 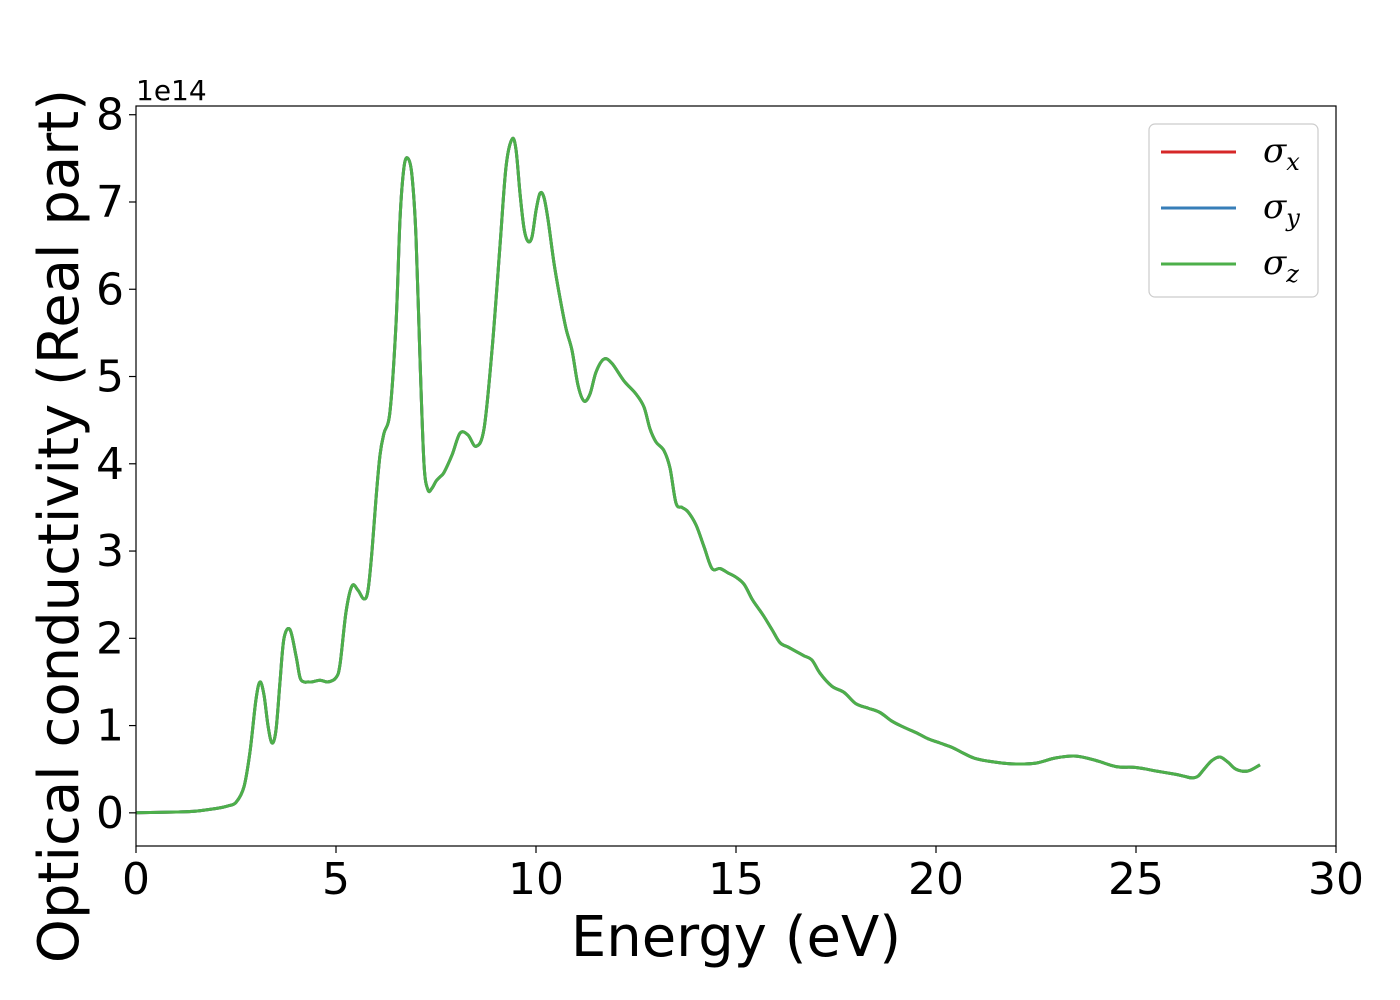 I want to click on legend-label-y: σy, so click(x=1281, y=209).